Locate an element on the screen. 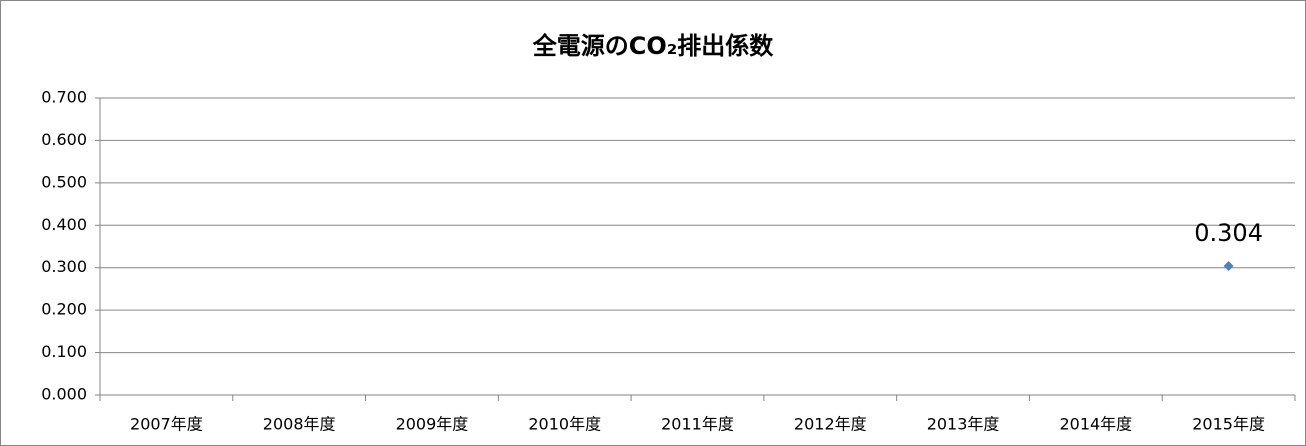 The height and width of the screenshot is (446, 1306). x-tick-label: 2007年度 is located at coordinates (166, 424).